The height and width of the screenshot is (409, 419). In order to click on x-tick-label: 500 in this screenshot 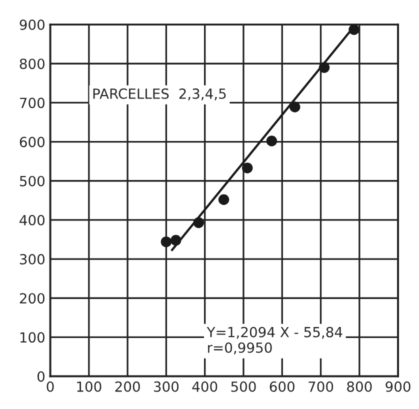, I will do `click(243, 386)`.